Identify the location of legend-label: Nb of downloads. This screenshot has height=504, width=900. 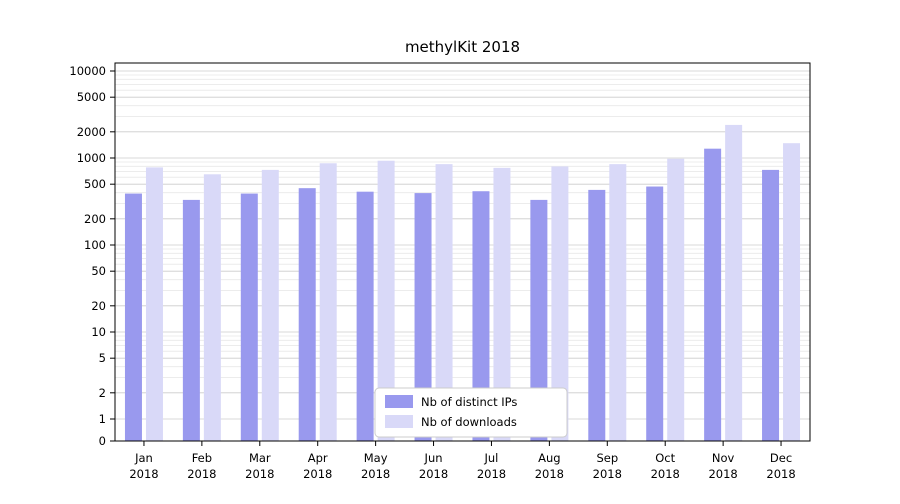
(469, 422).